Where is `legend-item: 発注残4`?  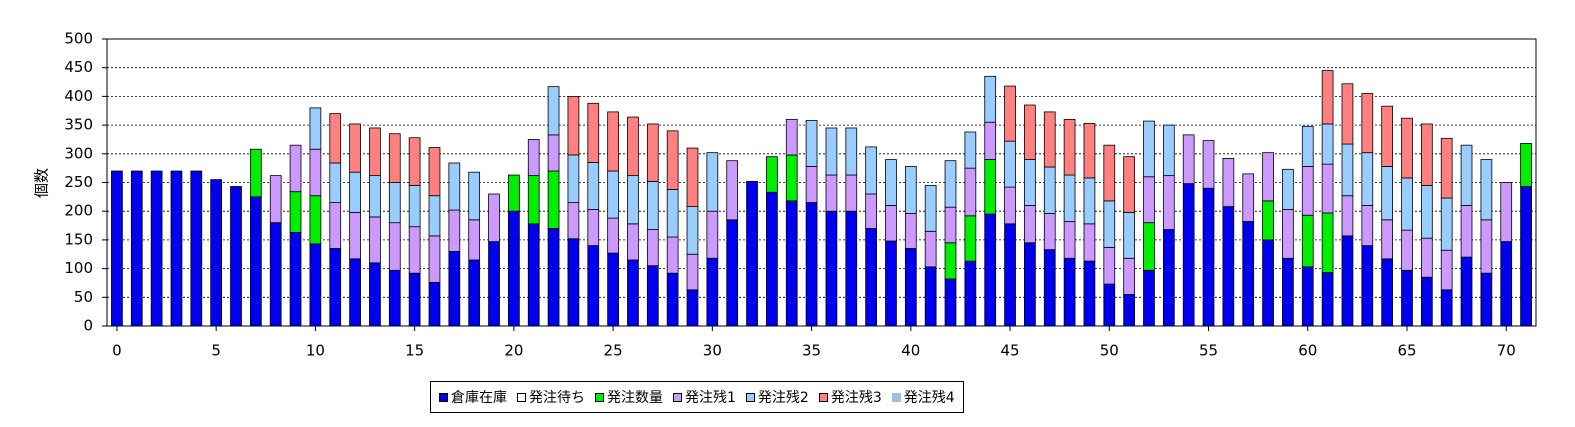
legend-item: 発注残4 is located at coordinates (923, 397).